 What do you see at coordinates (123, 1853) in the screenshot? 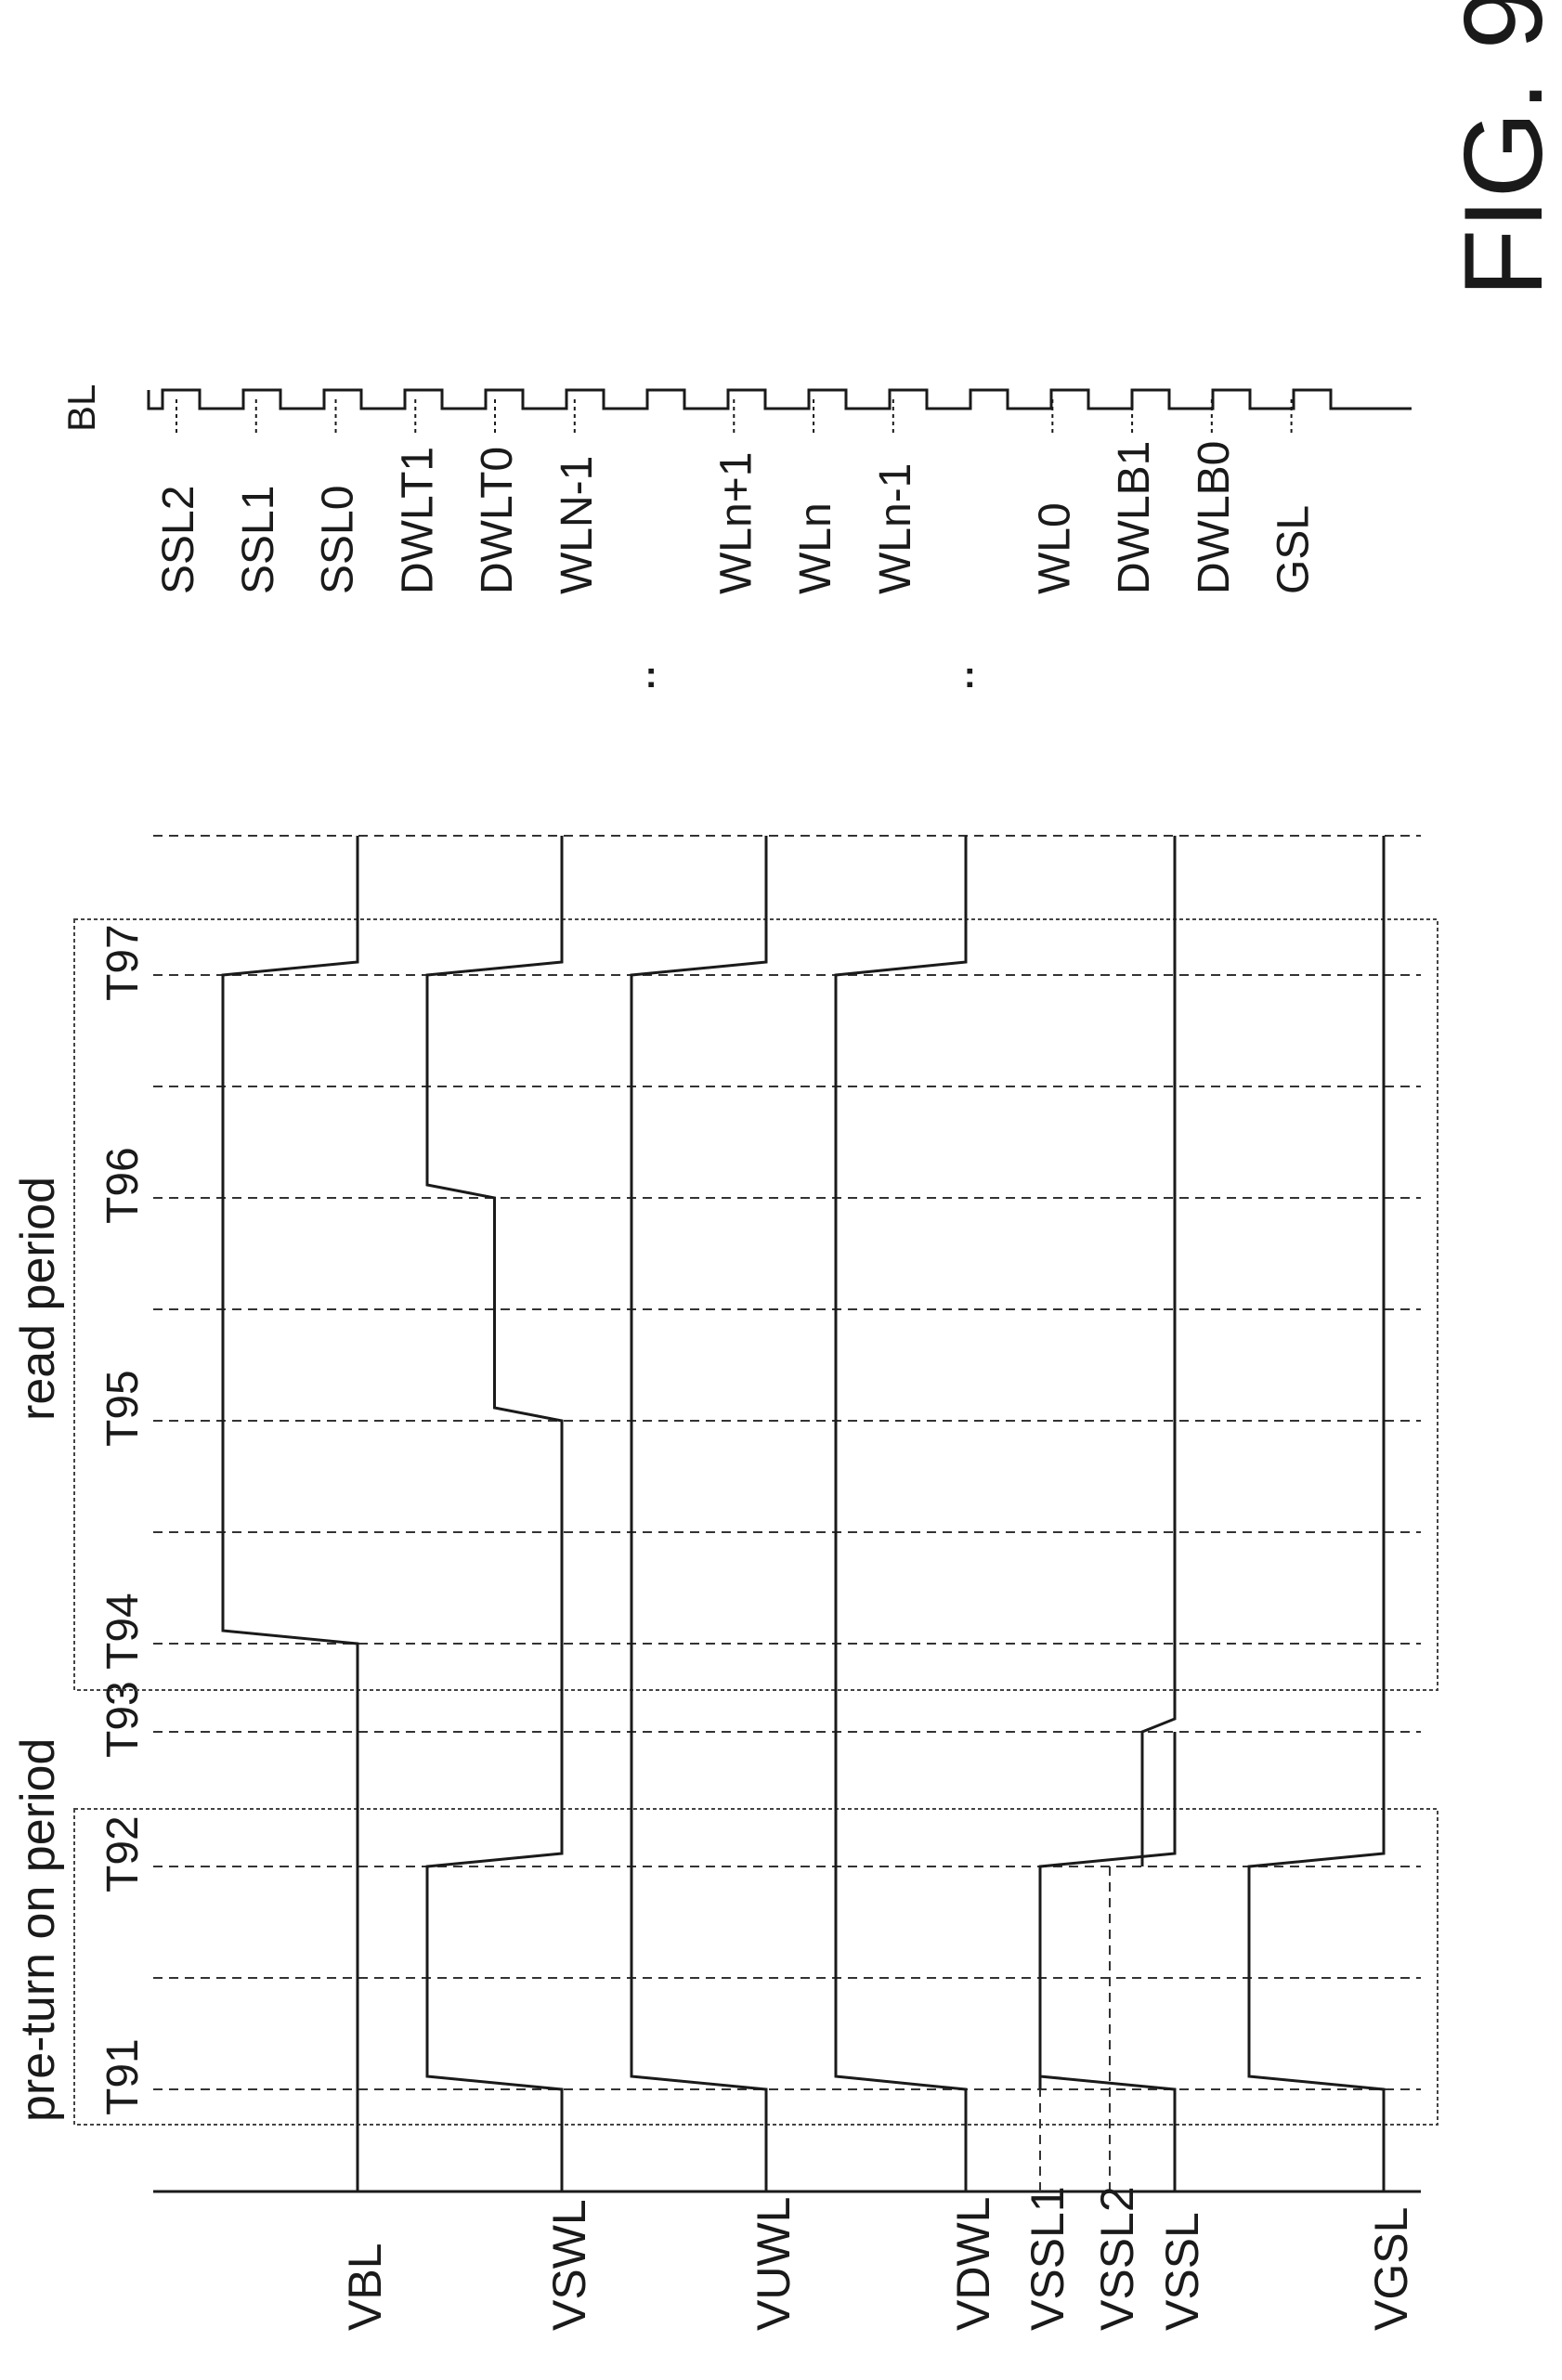
I see `time-label-t92: T92` at bounding box center [123, 1853].